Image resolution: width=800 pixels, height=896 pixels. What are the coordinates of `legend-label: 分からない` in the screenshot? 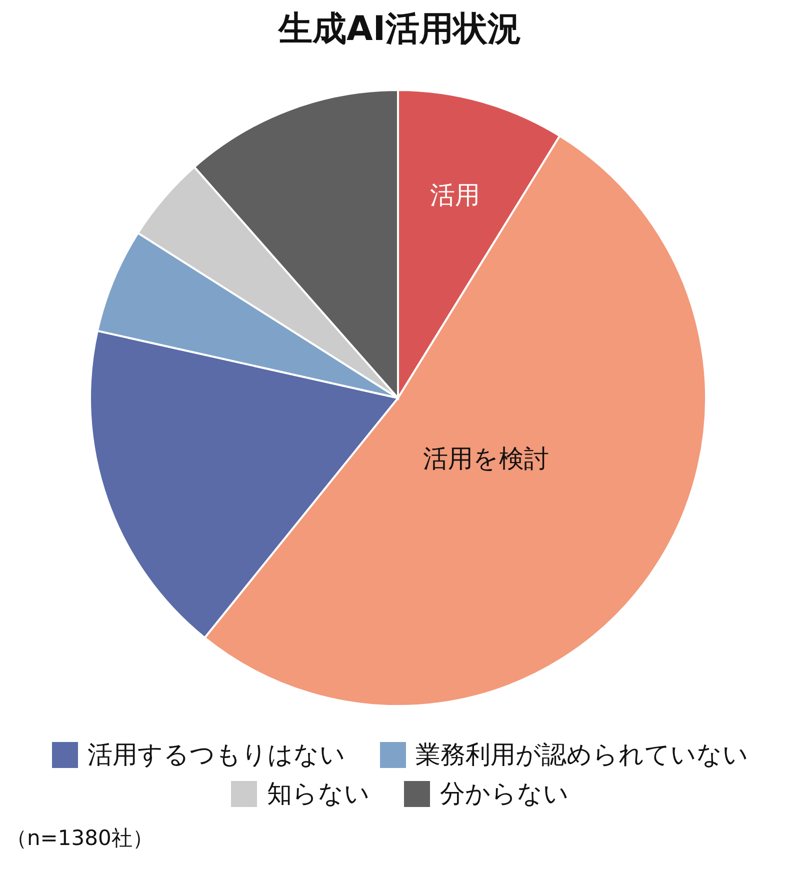 It's located at (504, 794).